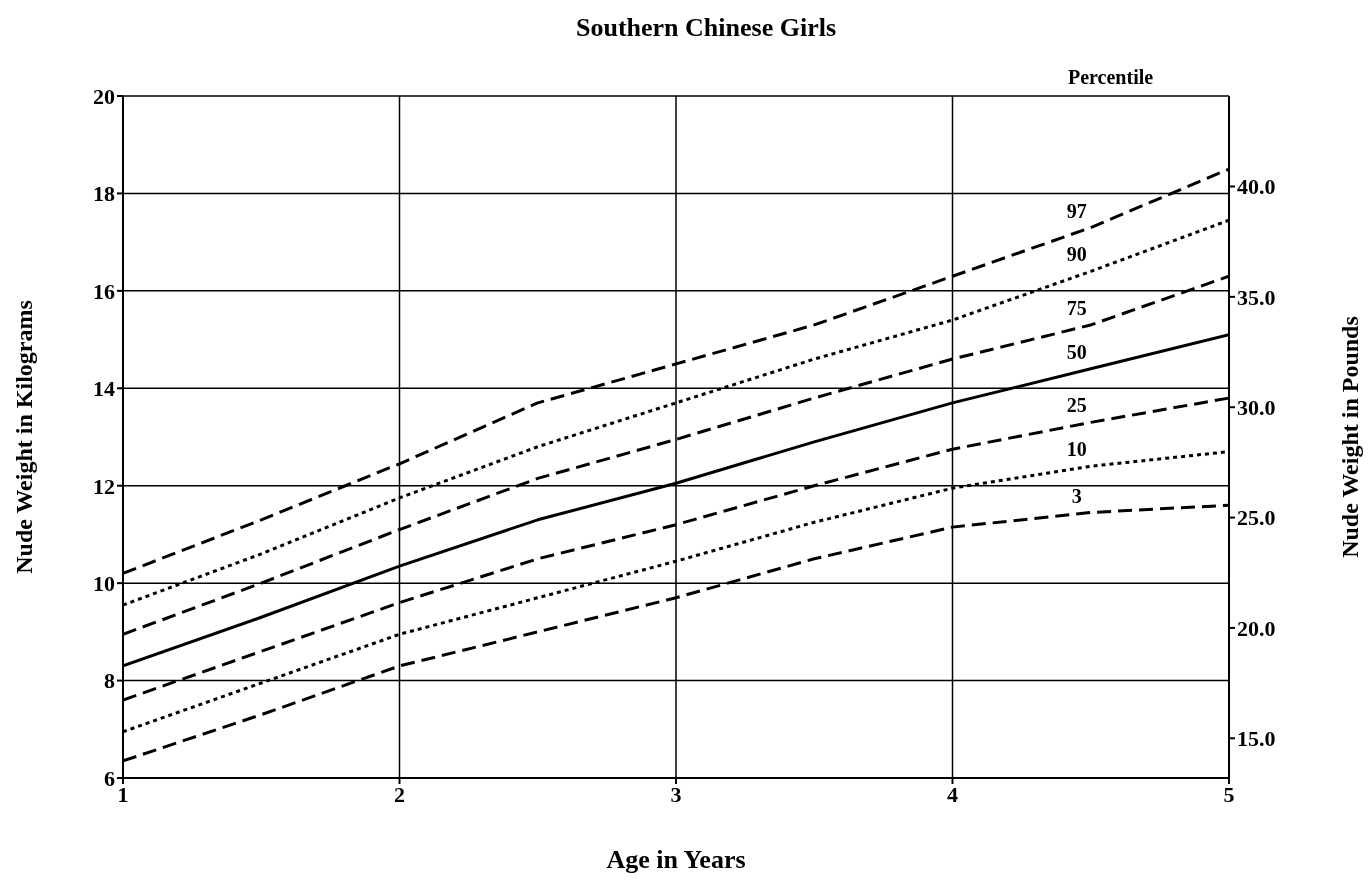 This screenshot has width=1372, height=888. Describe the element at coordinates (1256, 297) in the screenshot. I see `y2-tick-label: 35.0` at that location.